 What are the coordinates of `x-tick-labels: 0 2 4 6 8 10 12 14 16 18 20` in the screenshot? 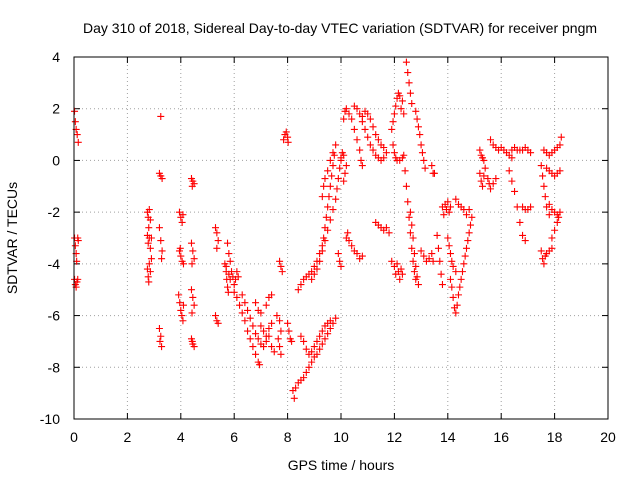 It's located at (343, 437).